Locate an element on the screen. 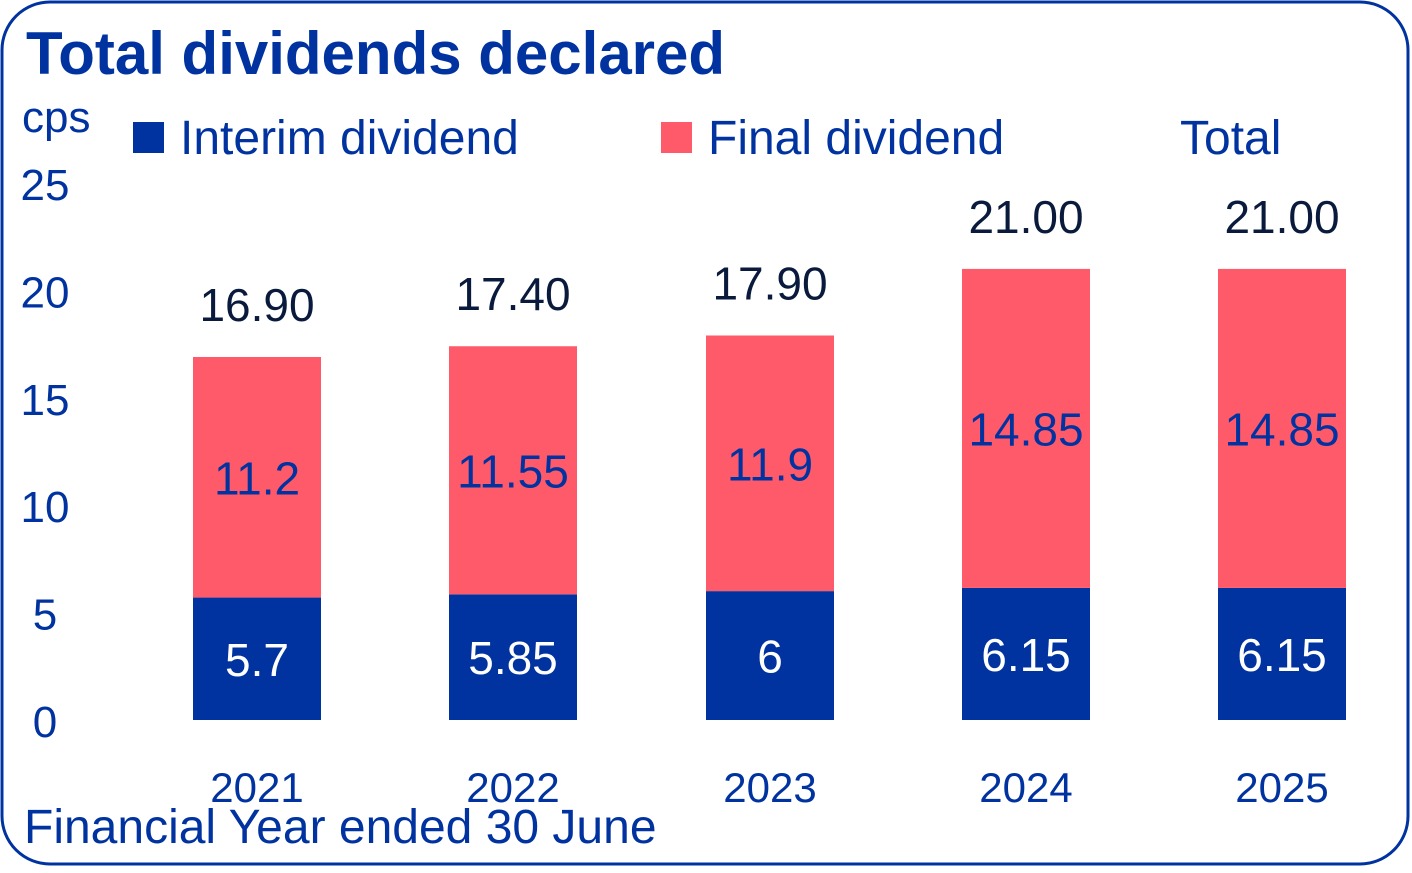  interim-bar-2023 is located at coordinates (770, 655).